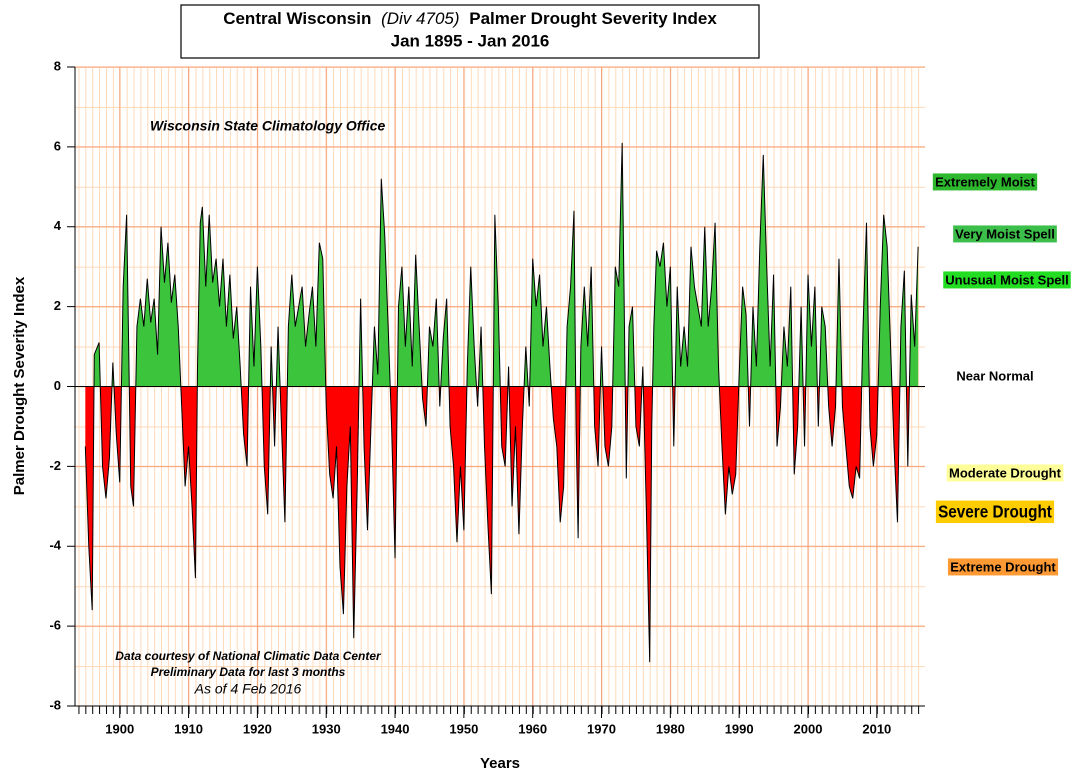  What do you see at coordinates (57, 385) in the screenshot?
I see `y-tick-label: 0` at bounding box center [57, 385].